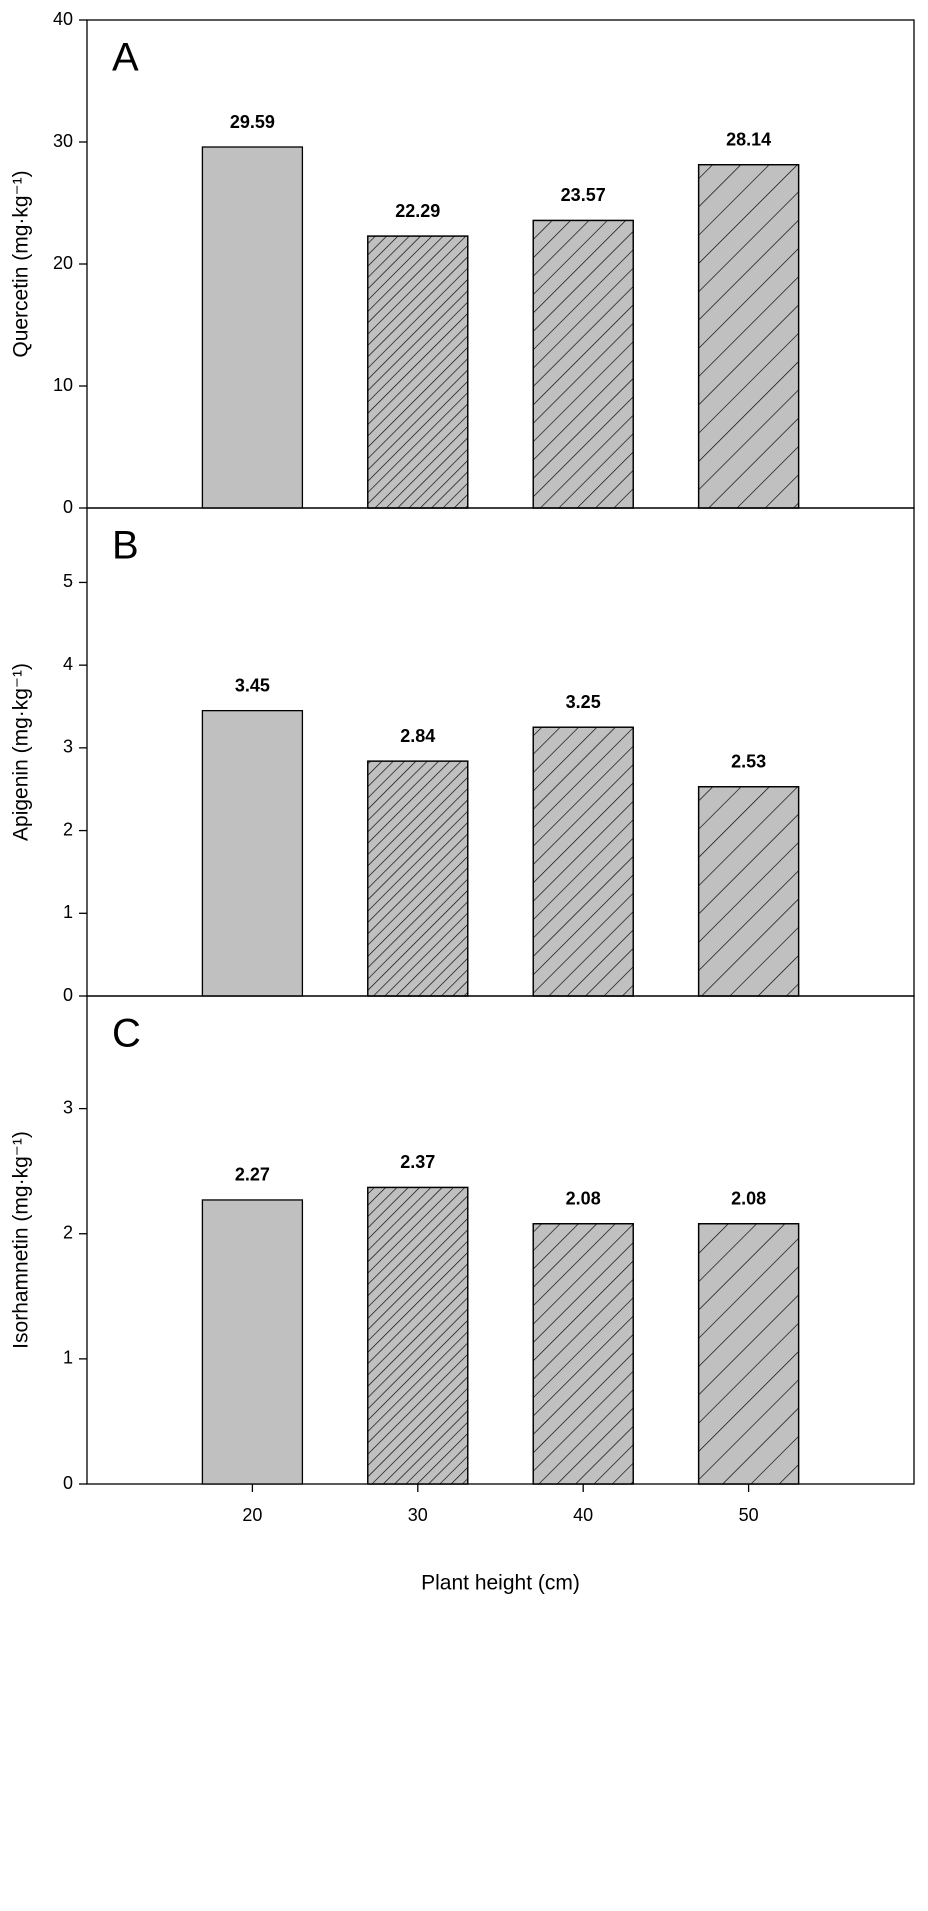 The height and width of the screenshot is (1911, 928). I want to click on panel-label: C, so click(126, 1034).